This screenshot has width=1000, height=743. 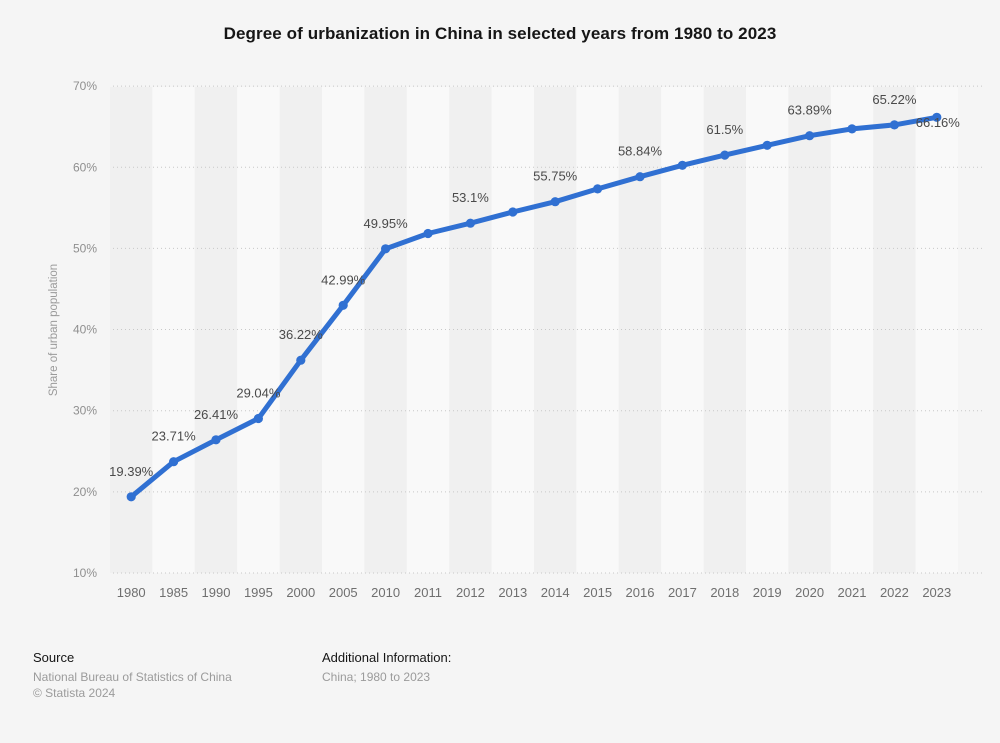 What do you see at coordinates (894, 330) in the screenshot?
I see `plot-band-2022` at bounding box center [894, 330].